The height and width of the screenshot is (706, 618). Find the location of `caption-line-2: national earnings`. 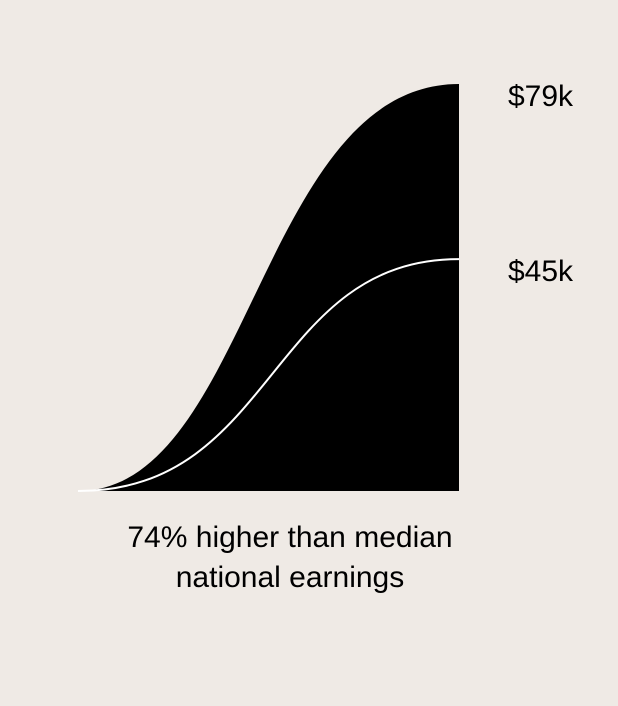

caption-line-2: national earnings is located at coordinates (290, 577).